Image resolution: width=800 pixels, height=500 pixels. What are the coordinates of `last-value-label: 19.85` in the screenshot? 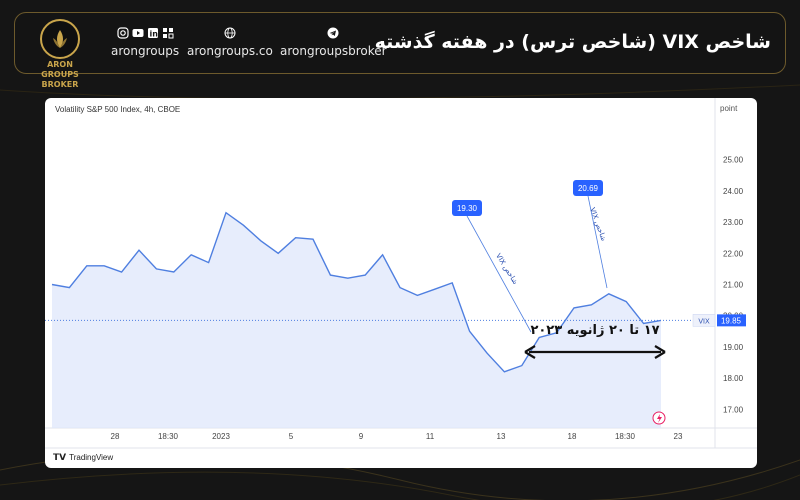 It's located at (731, 320).